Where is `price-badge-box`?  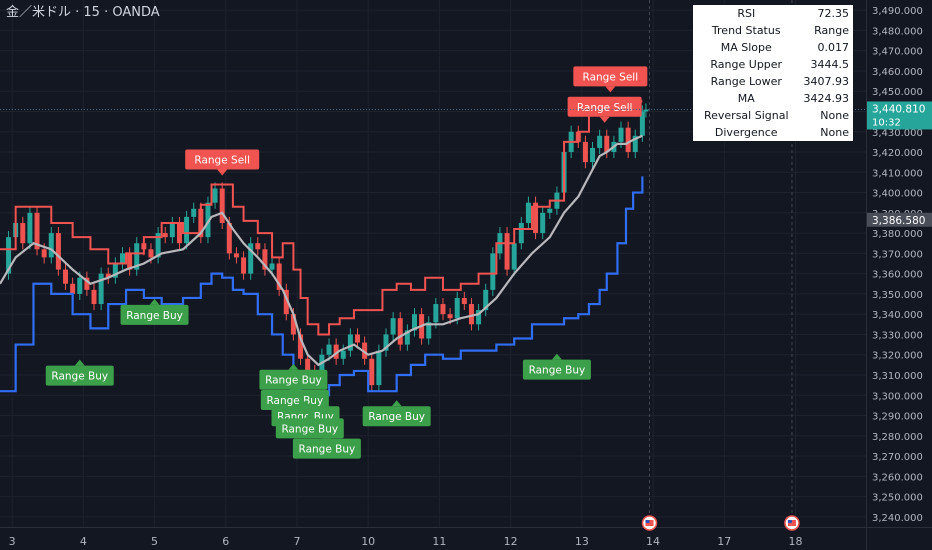 price-badge-box is located at coordinates (899, 115).